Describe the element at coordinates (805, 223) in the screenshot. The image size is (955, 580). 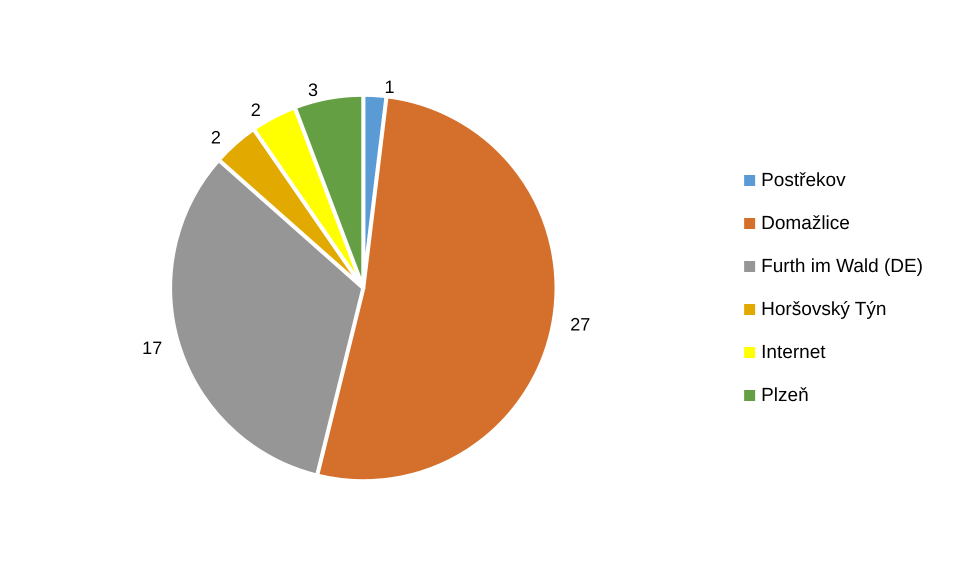
I see `legend-label: Domažlice` at that location.